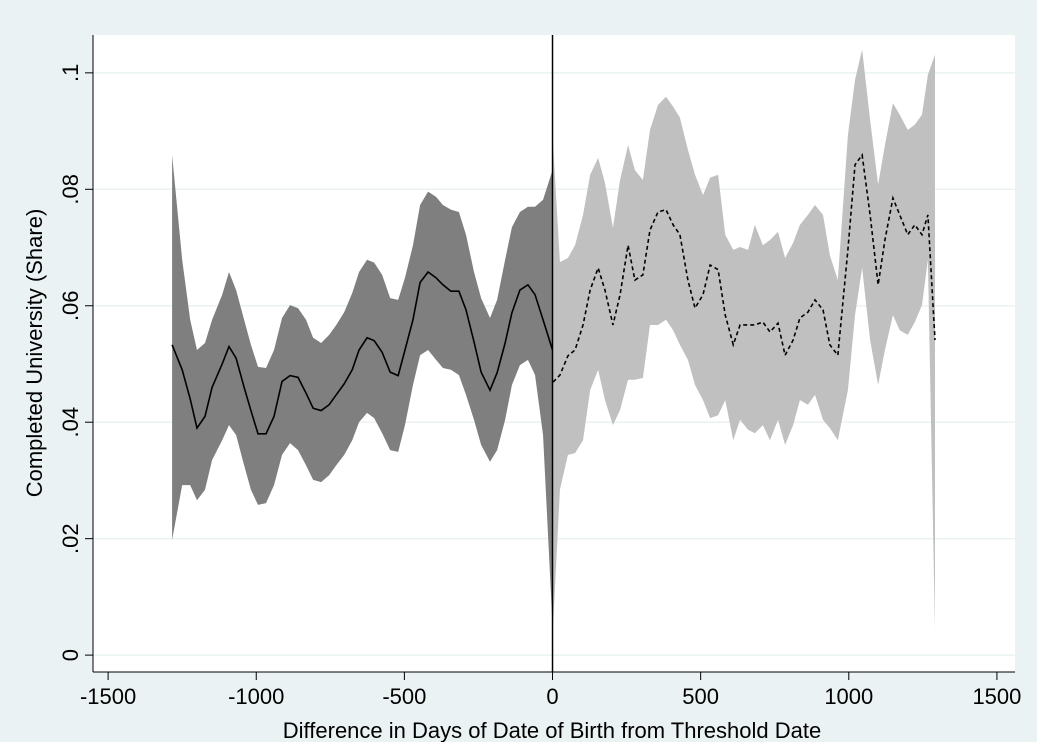 The width and height of the screenshot is (1037, 742). Describe the element at coordinates (34, 353) in the screenshot. I see `y-axis-title: Completed University (Share)` at that location.